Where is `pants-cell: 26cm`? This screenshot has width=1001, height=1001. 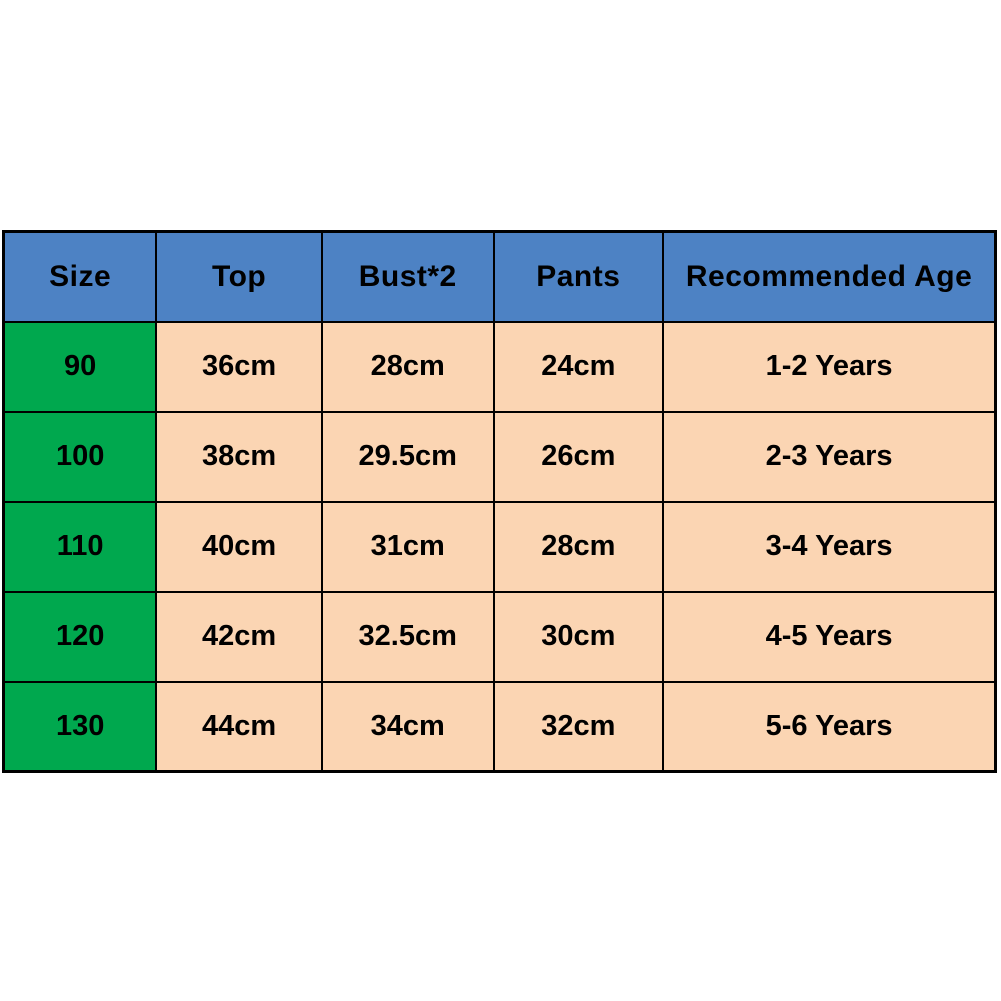 pants-cell: 26cm is located at coordinates (578, 456).